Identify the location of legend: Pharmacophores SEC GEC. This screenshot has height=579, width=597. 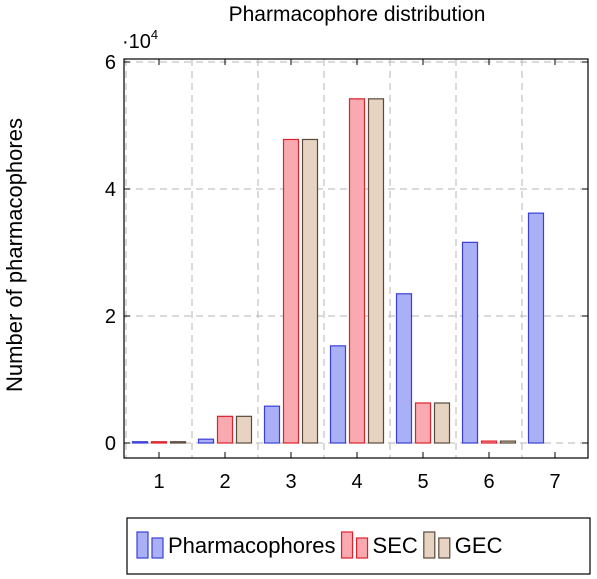
(358, 546).